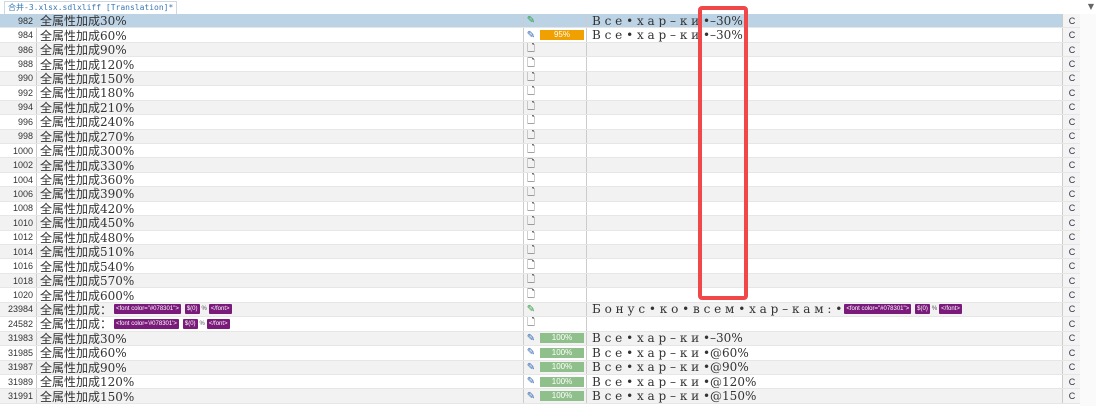 The height and width of the screenshot is (406, 1096). Describe the element at coordinates (282, 150) in the screenshot. I see `source-cell: 全属性加成300%` at that location.